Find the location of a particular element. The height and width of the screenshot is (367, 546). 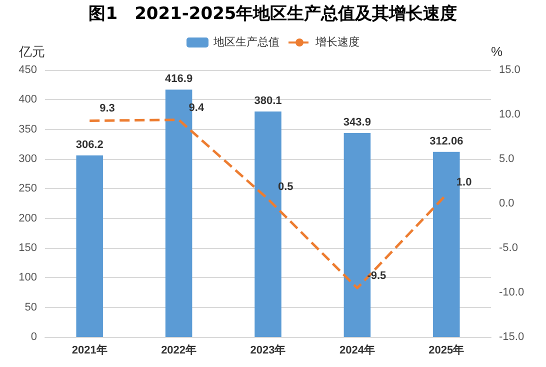

y-tick-label: 100 is located at coordinates (27, 278).